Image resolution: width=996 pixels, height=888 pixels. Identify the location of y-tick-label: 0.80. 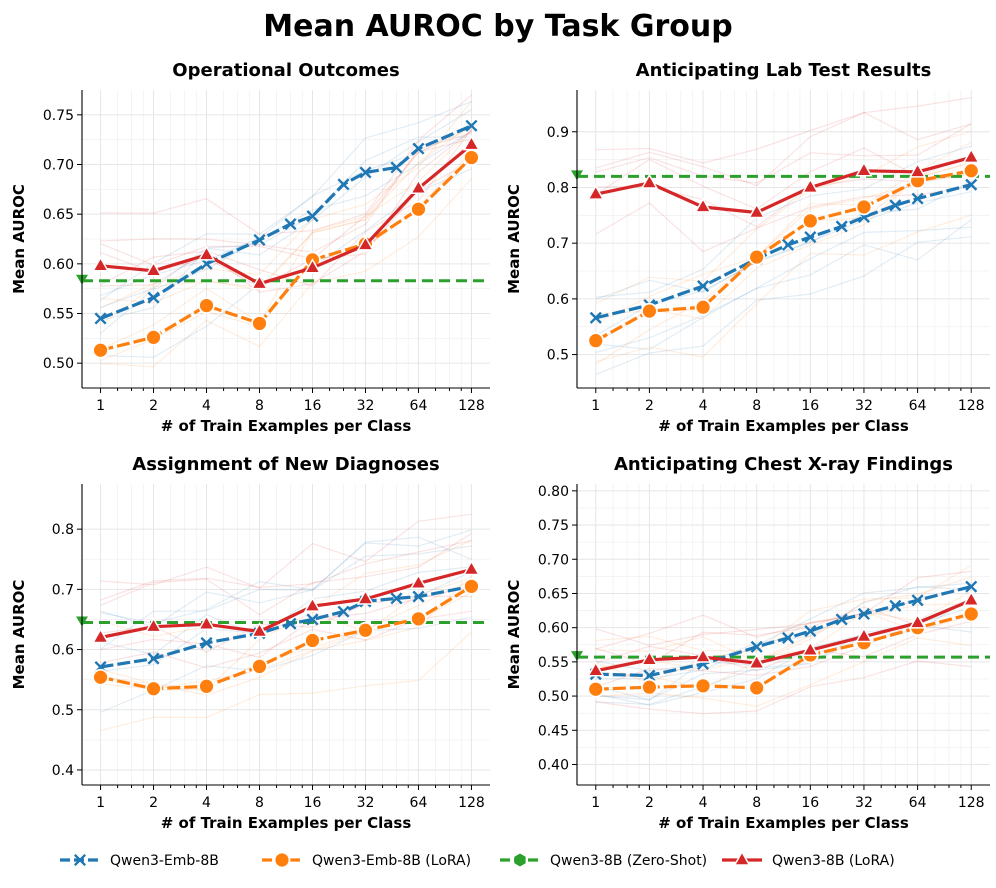
(553, 492).